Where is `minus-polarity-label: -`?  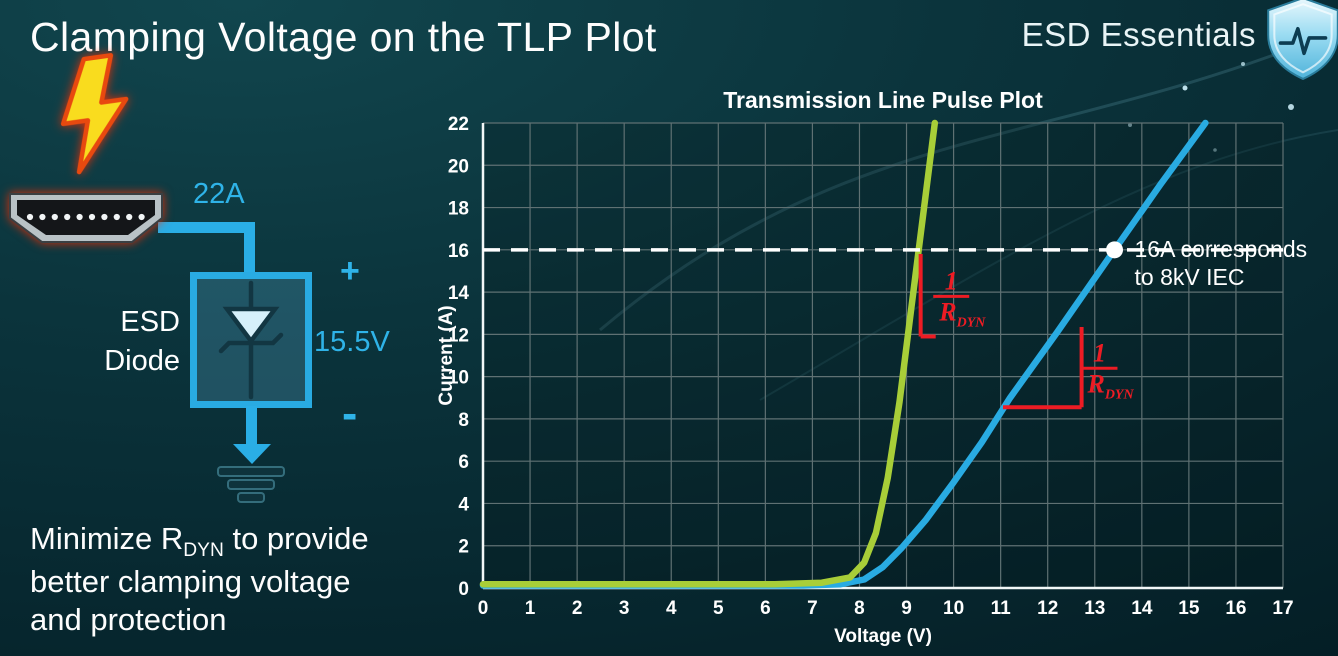 minus-polarity-label: - is located at coordinates (350, 413).